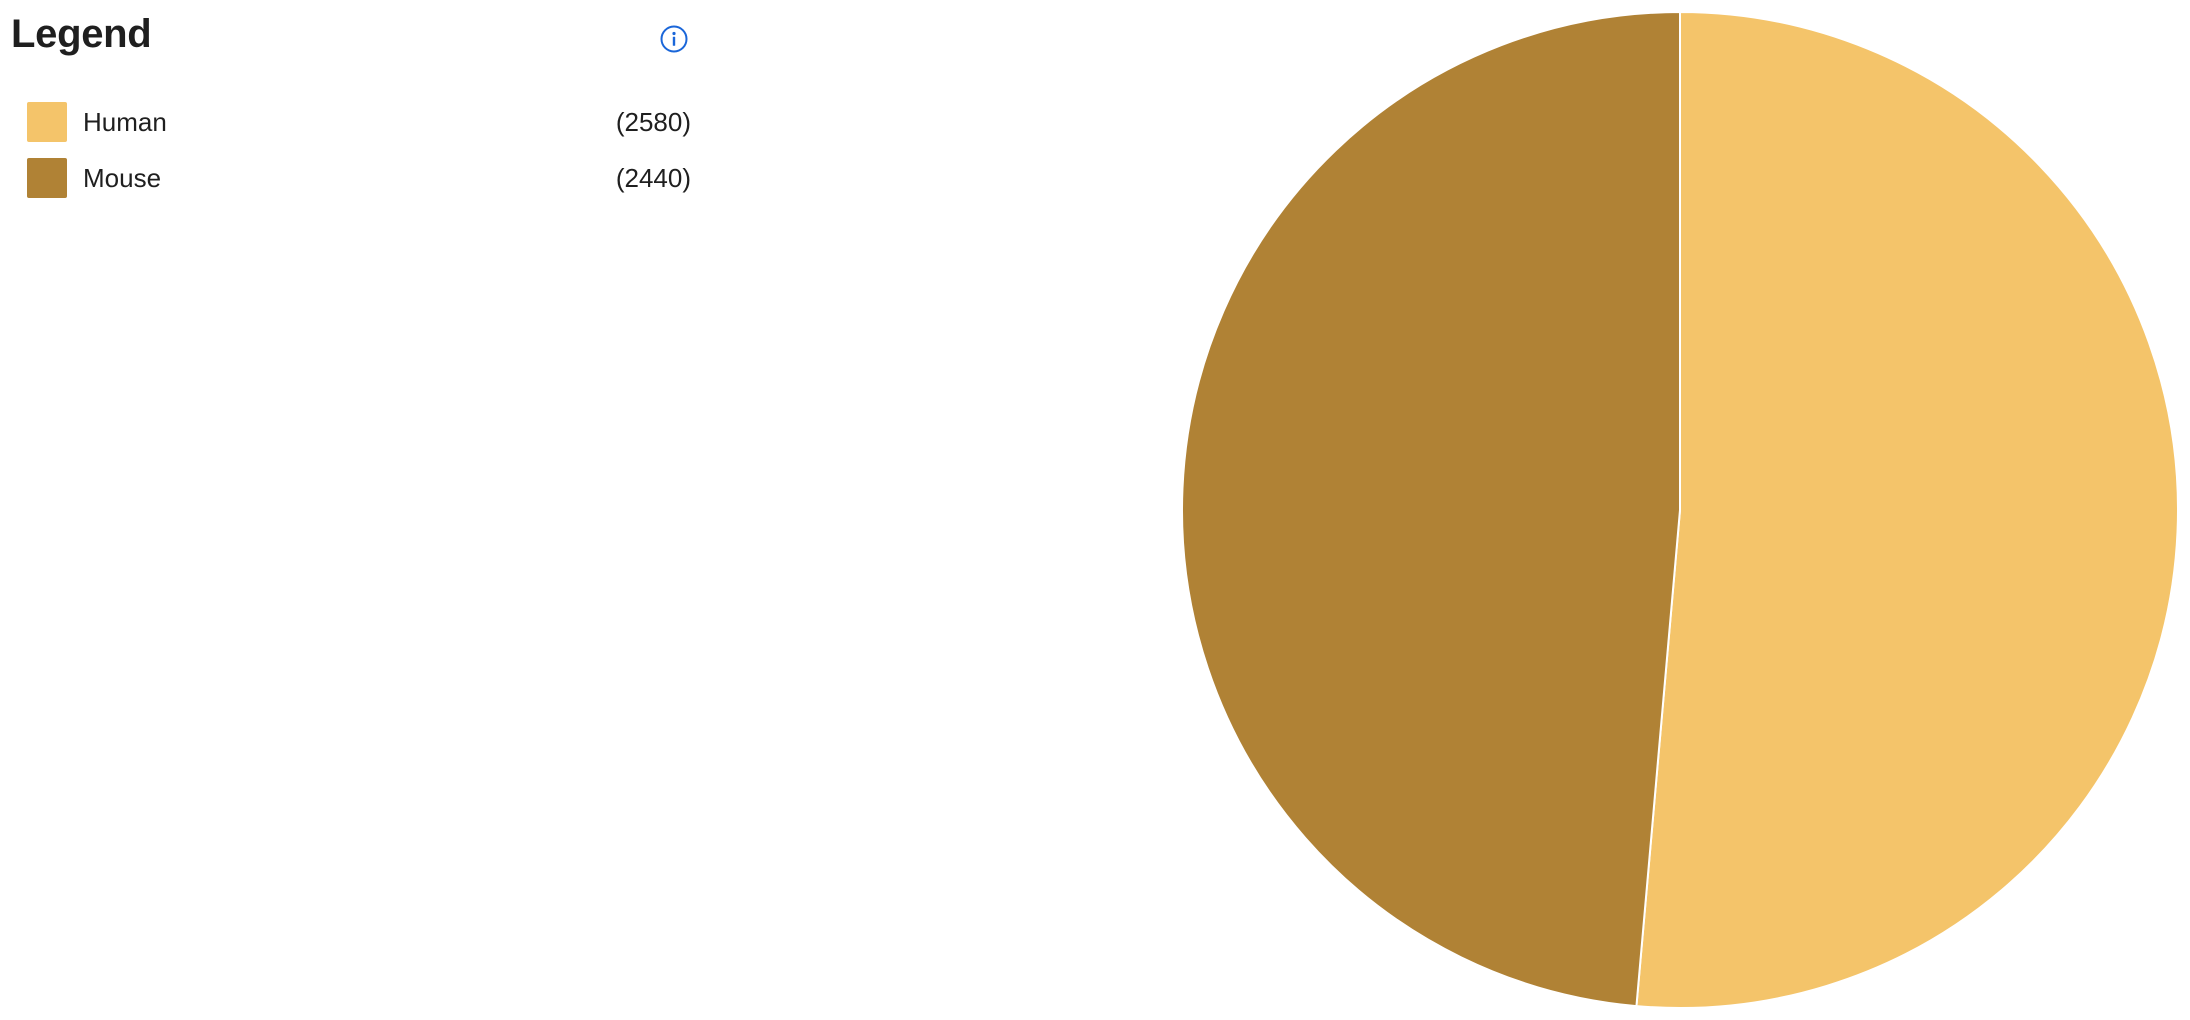  What do you see at coordinates (653, 178) in the screenshot?
I see `legend-count-mouse: (2440)` at bounding box center [653, 178].